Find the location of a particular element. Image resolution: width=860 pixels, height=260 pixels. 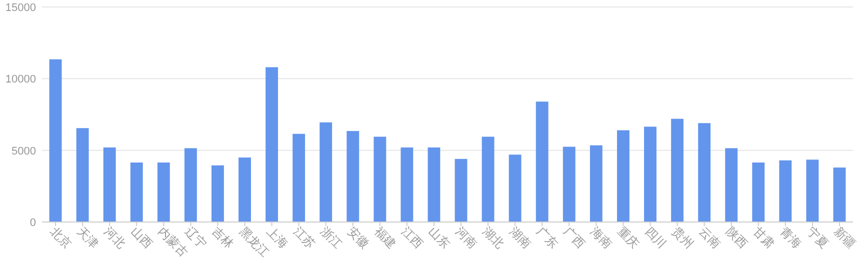

x-tick-label: 江西 is located at coordinates (412, 238).